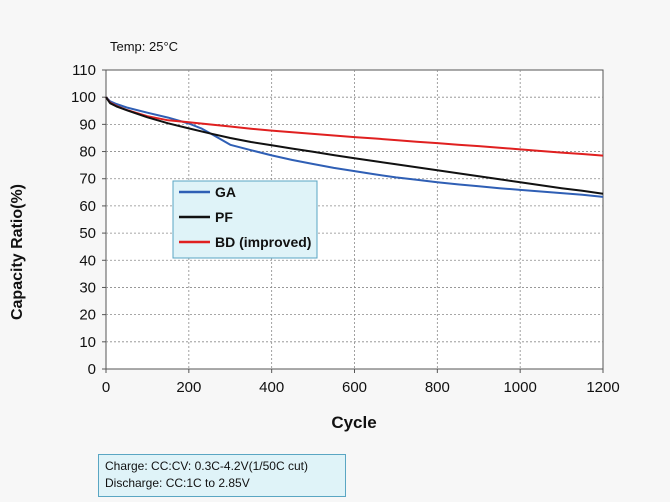 The image size is (670, 502). What do you see at coordinates (87, 233) in the screenshot?
I see `y-tick-label: 50` at bounding box center [87, 233].